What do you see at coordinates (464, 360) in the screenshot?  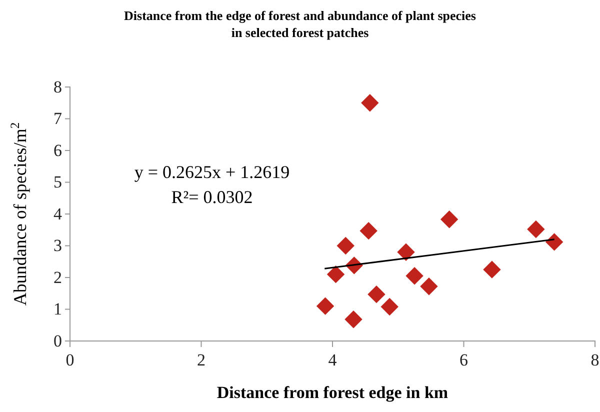 I see `x-tick-label: 6` at bounding box center [464, 360].